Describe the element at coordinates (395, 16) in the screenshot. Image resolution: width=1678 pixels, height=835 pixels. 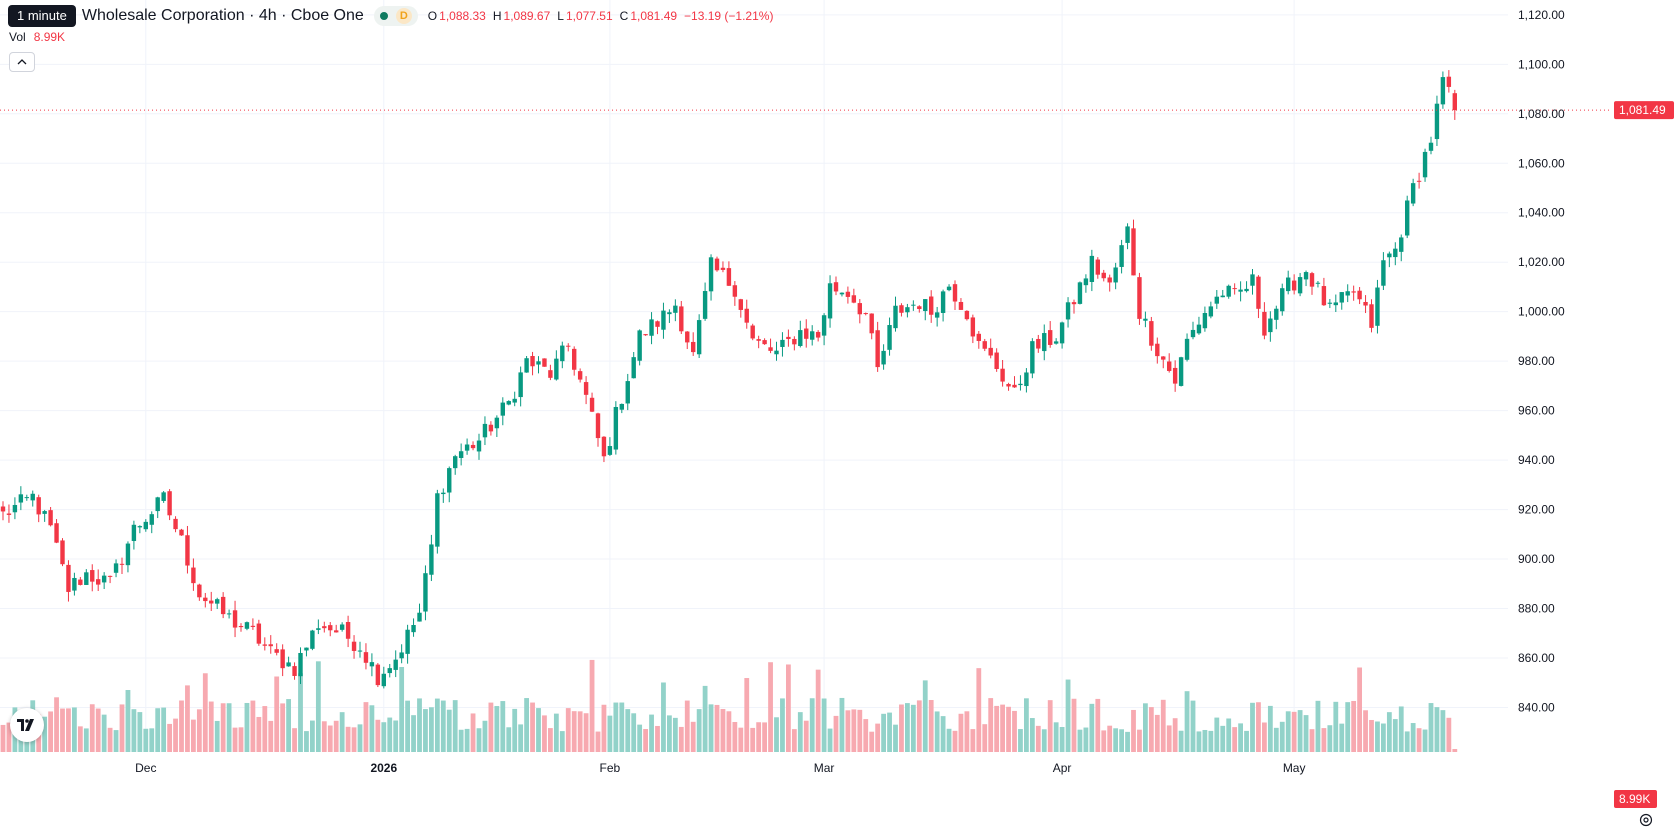
I see `market-status-pill: D` at that location.